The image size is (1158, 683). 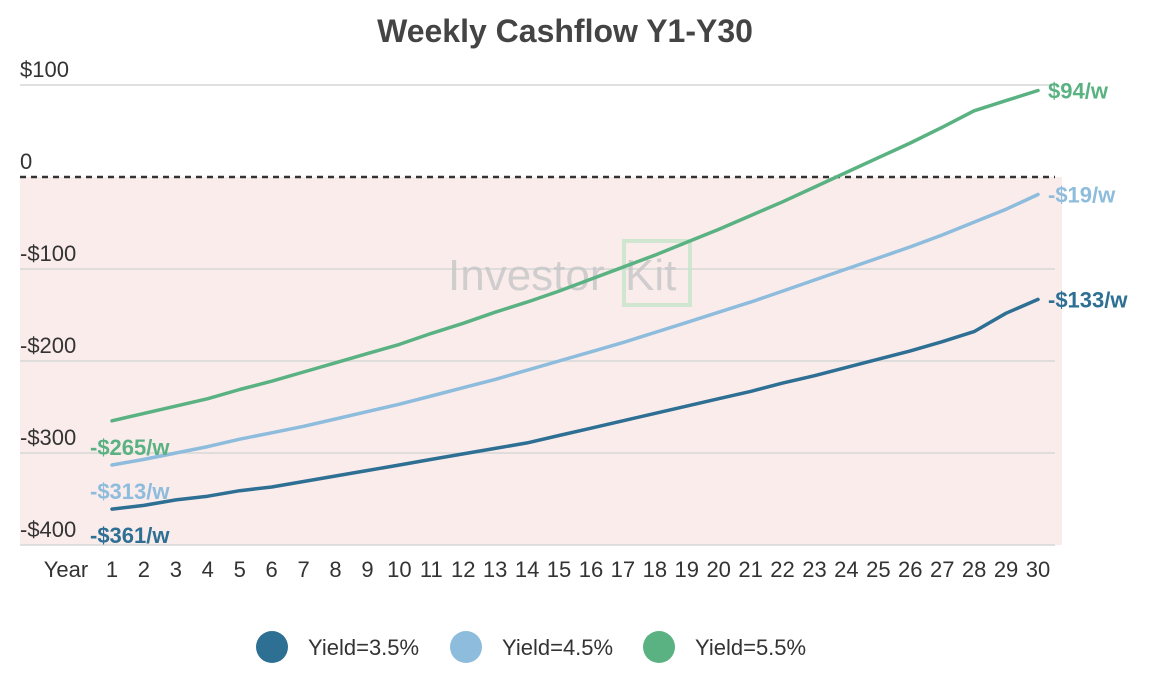 I want to click on chart-title: Weekly Cashflow Y1-Y30, so click(x=565, y=31).